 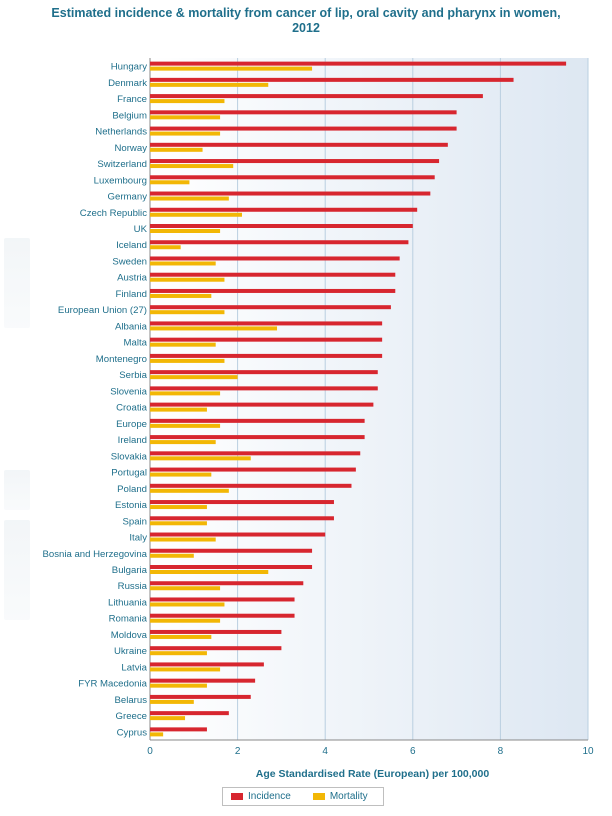 What do you see at coordinates (129, 261) in the screenshot?
I see `category-label: Sweden` at bounding box center [129, 261].